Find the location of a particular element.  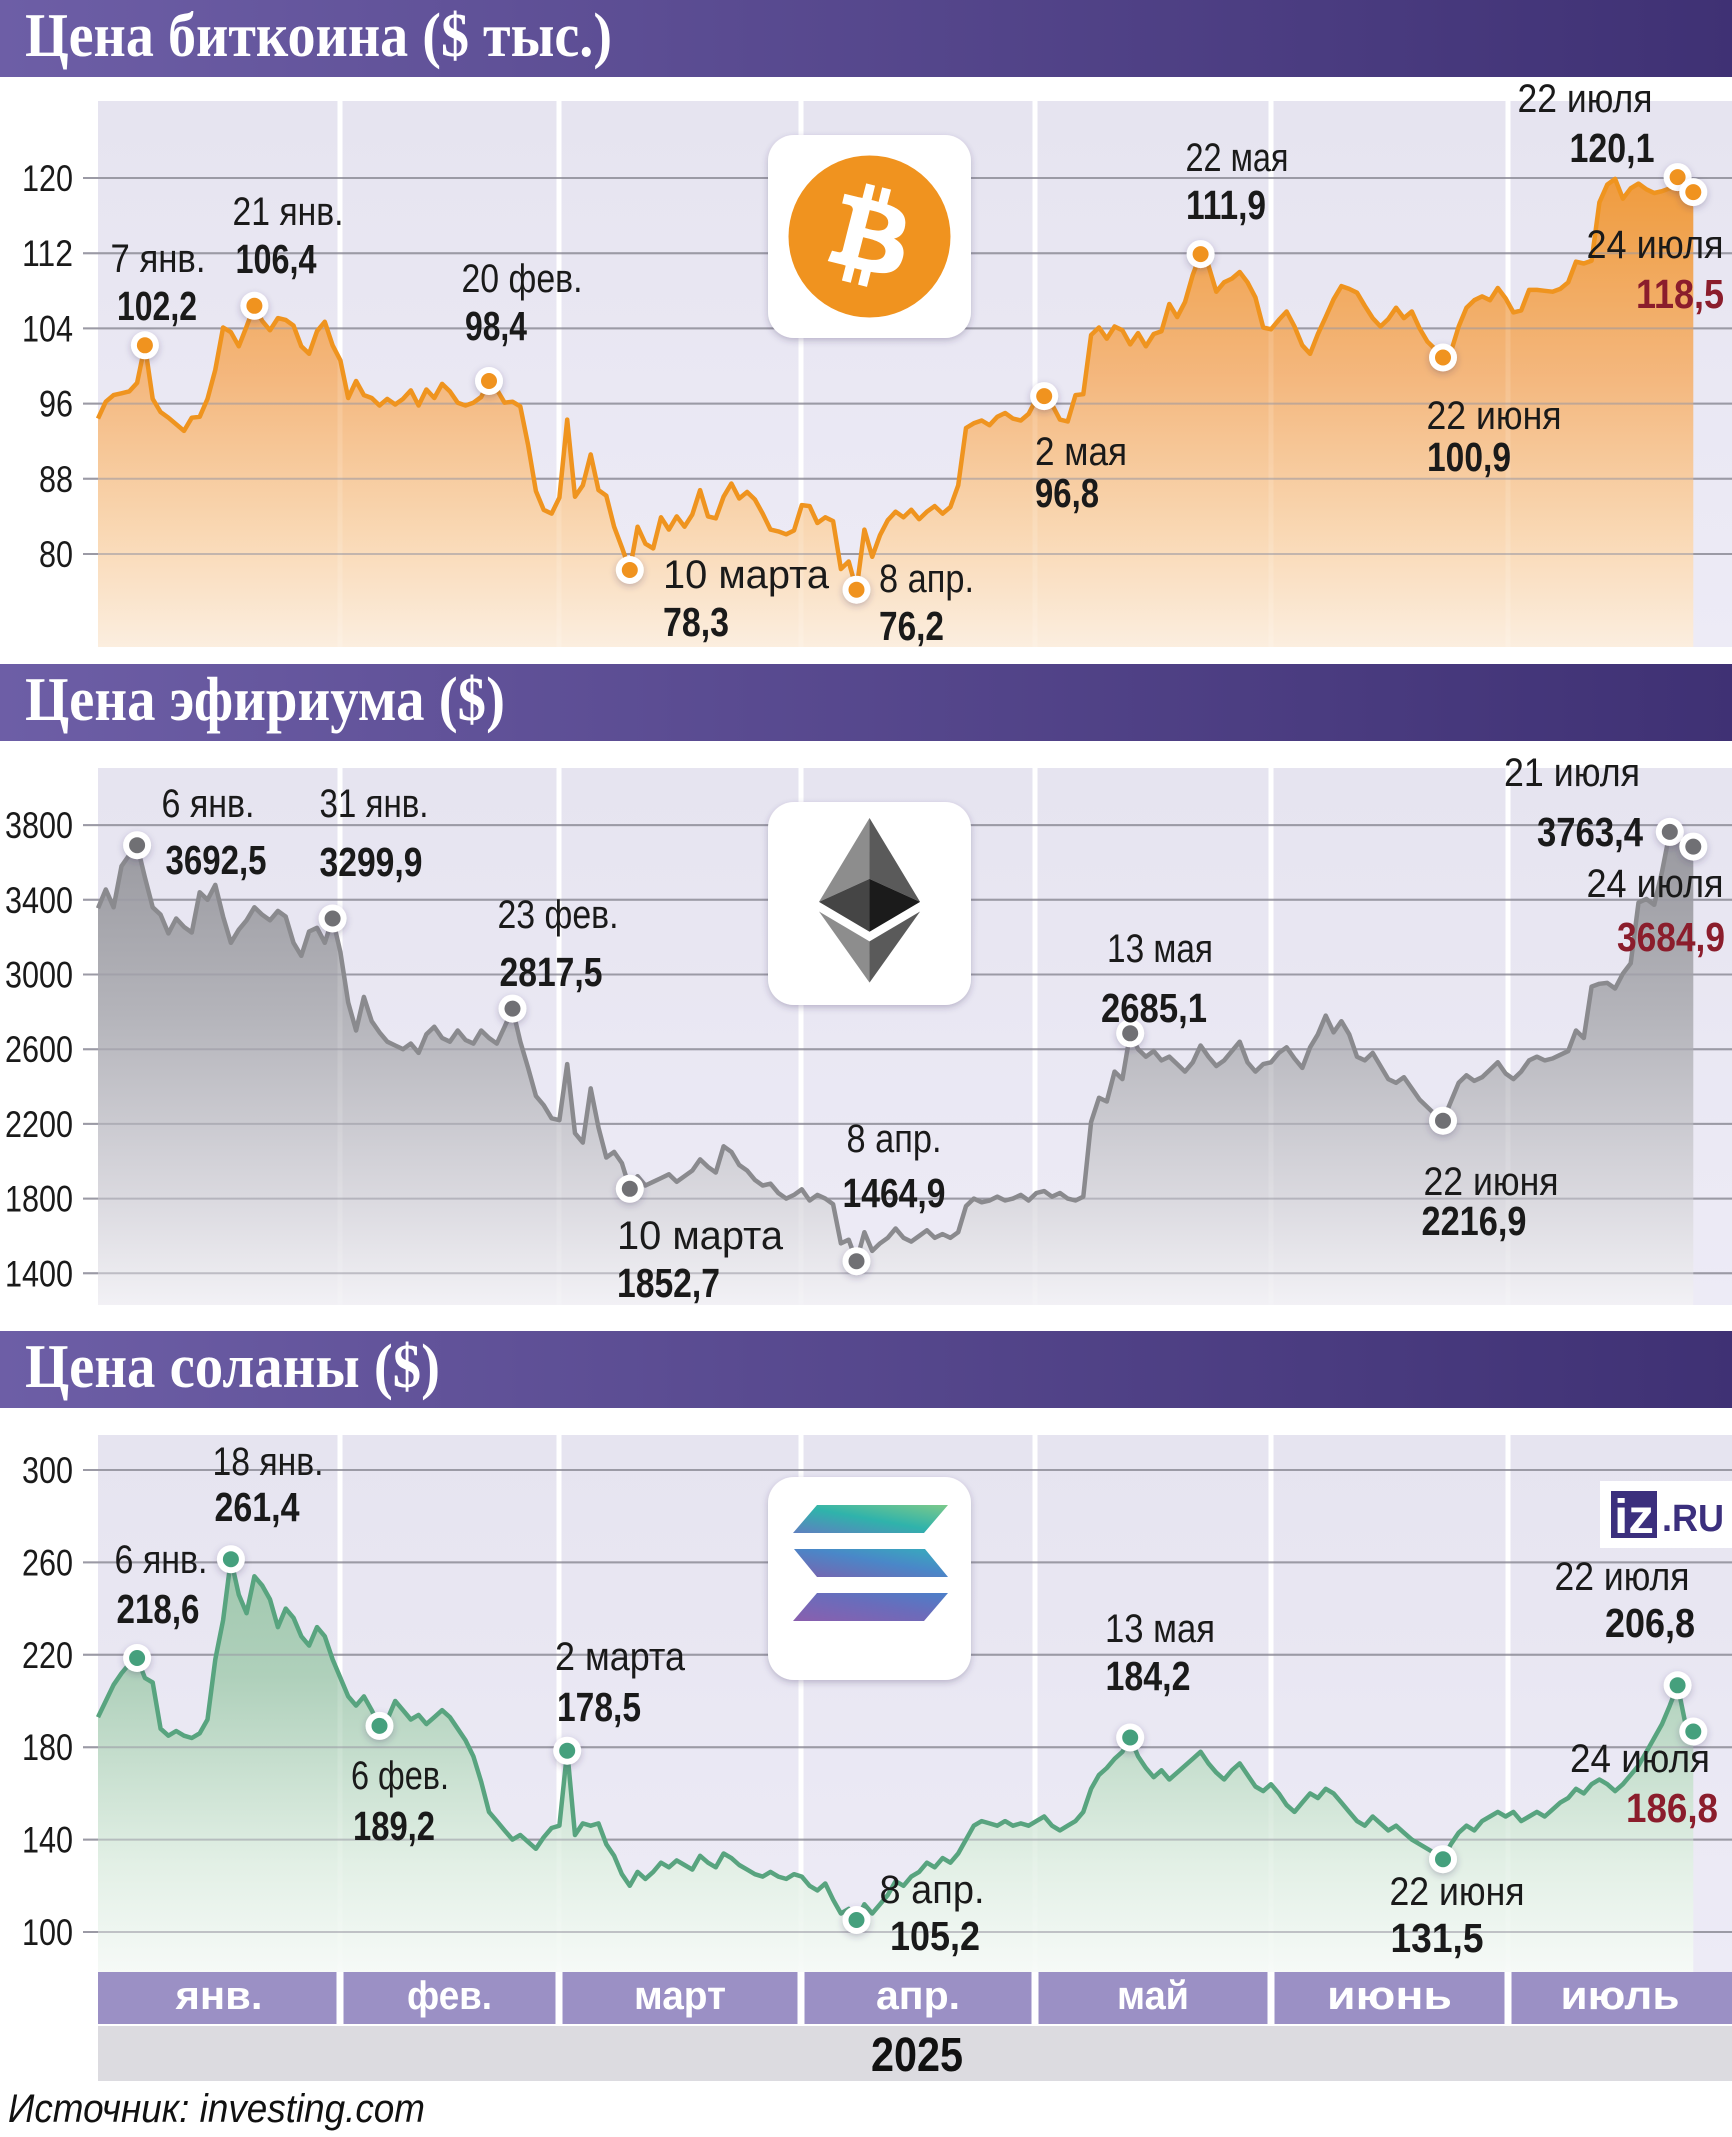

svg-text: 1852,7 is located at coordinates (668, 1283).